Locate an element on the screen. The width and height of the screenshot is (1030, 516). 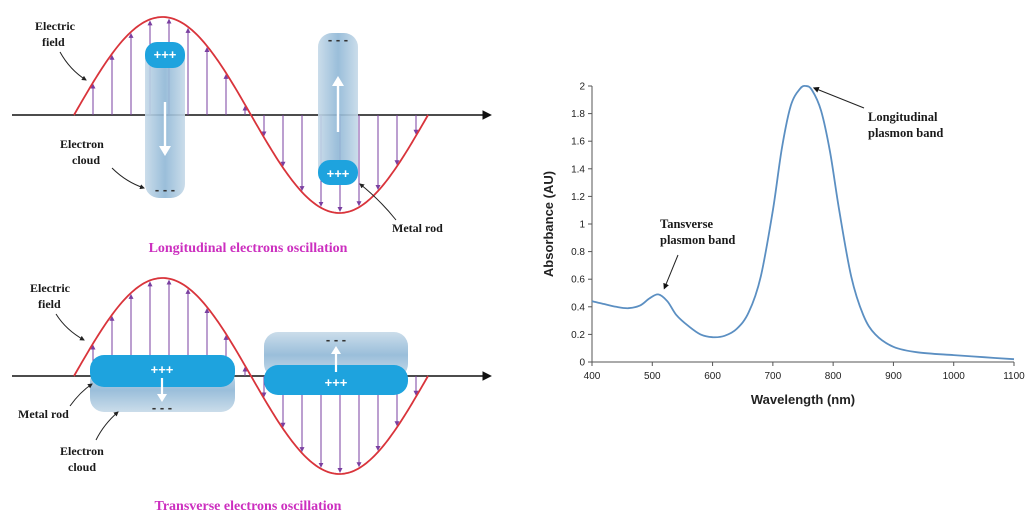
y-ticks: 0 0.2 0.4 0.6 0.8 1 1.2 1.4 1.6 1.8 2 is located at coordinates (581, 225).